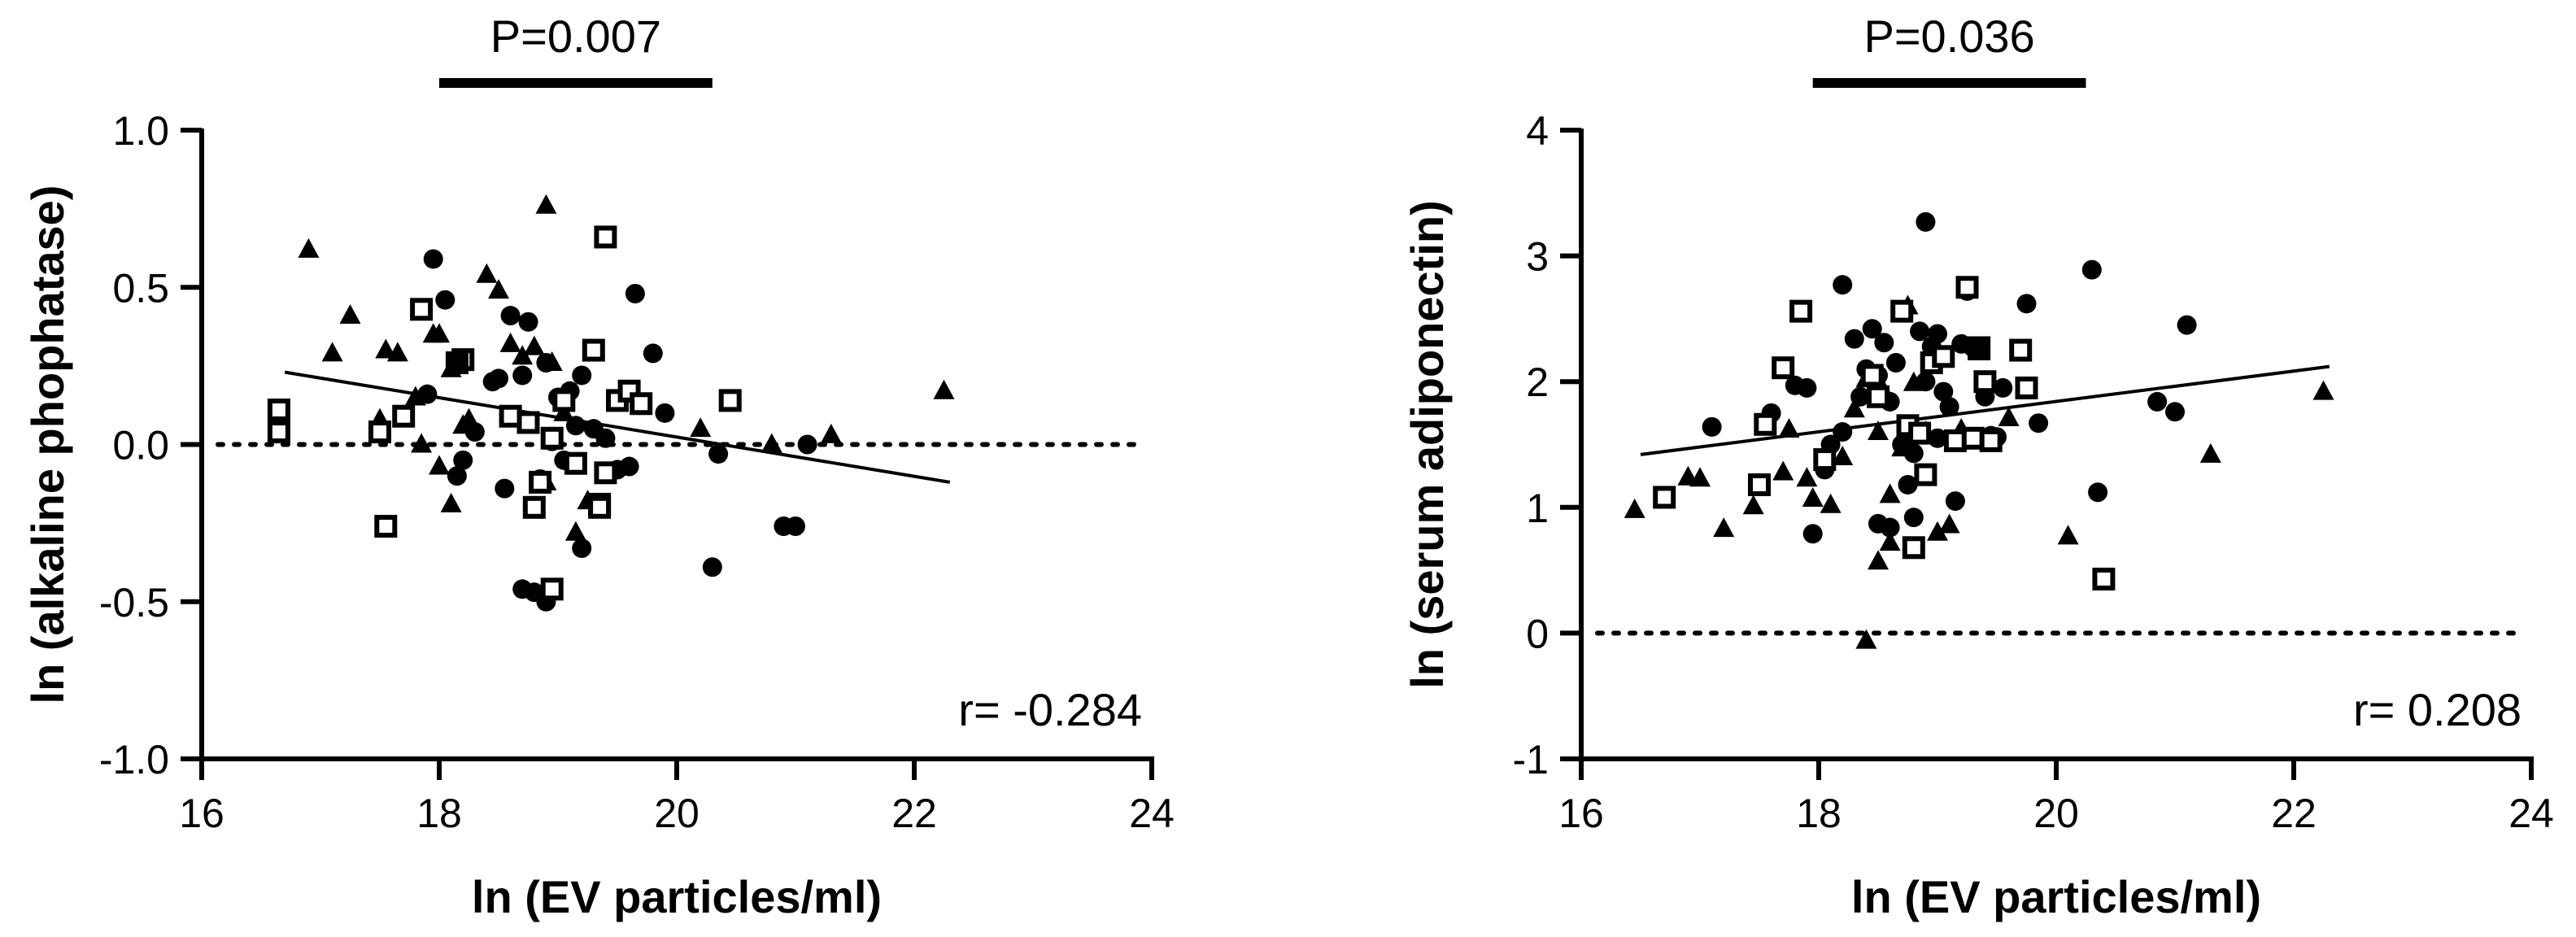 This screenshot has width=2576, height=937. I want to click on y-axis-title: ln (alkaline phophatase), so click(47, 444).